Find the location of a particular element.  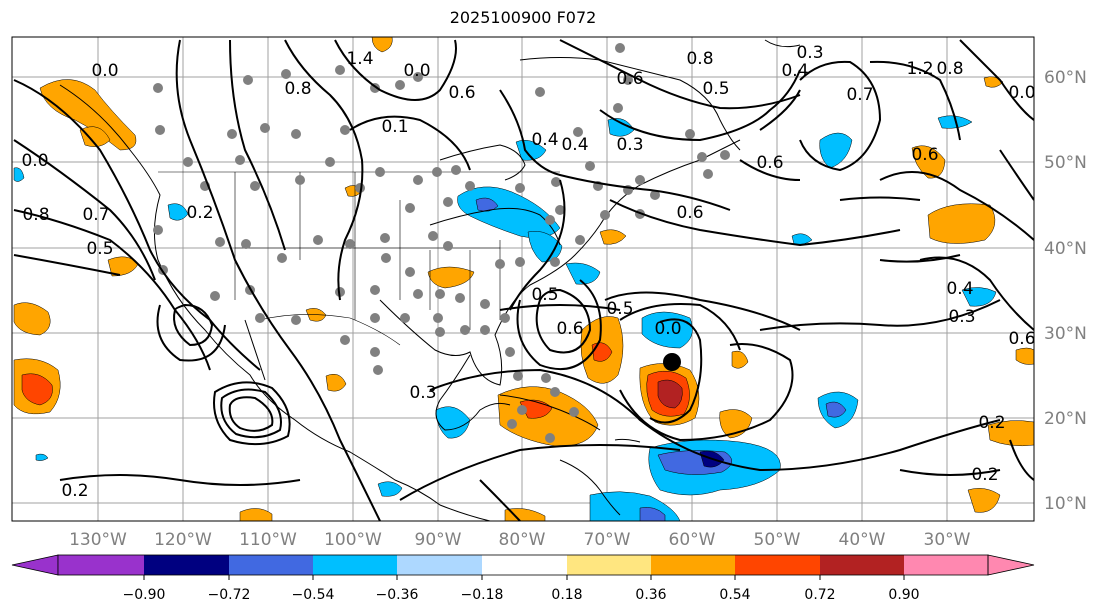

lat-label: 60°N is located at coordinates (1065, 78).